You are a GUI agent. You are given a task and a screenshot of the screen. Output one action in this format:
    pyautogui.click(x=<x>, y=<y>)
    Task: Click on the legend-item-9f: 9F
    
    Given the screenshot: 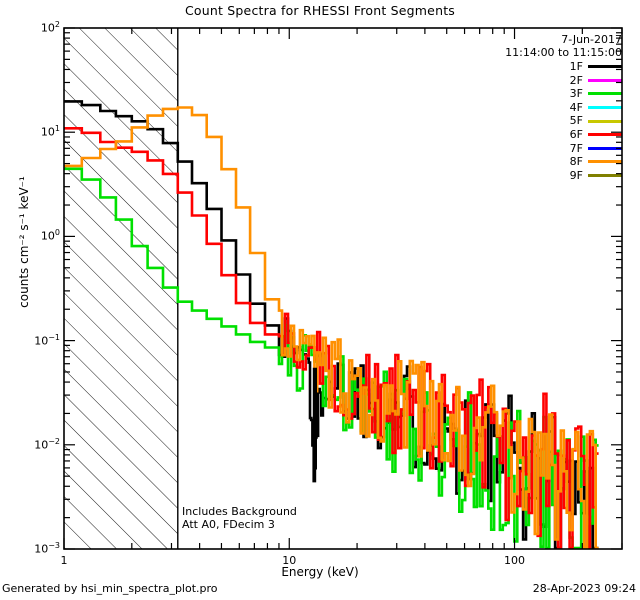 What is the action you would take?
    pyautogui.click(x=596, y=176)
    